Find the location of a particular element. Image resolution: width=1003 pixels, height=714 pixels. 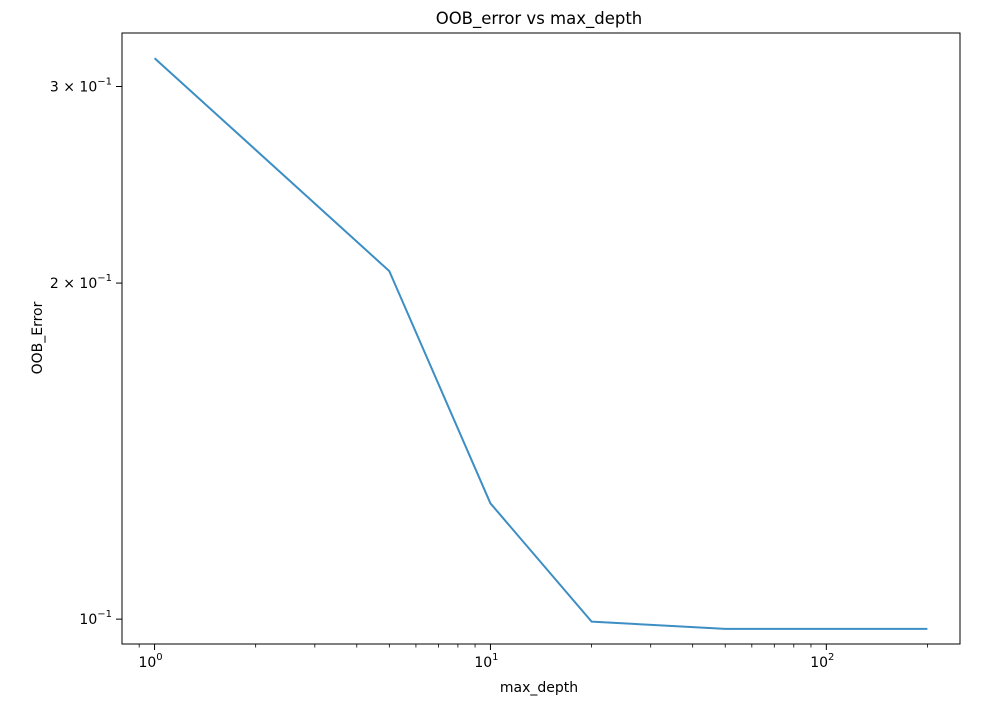

chart-title: OOB_error vs max_depth is located at coordinates (539, 19).